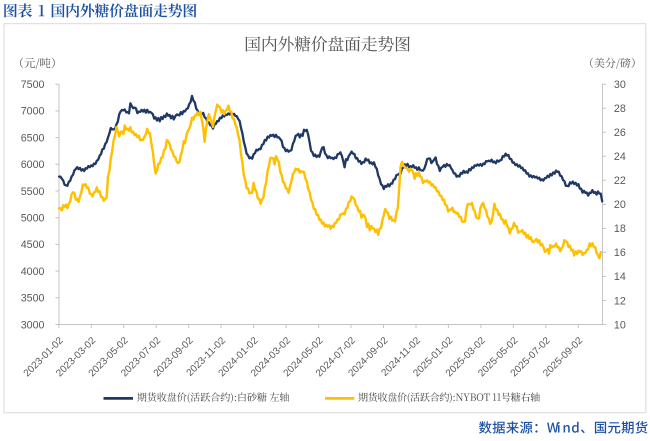  Describe the element at coordinates (620, 85) in the screenshot. I see `svg-text: 30` at that location.